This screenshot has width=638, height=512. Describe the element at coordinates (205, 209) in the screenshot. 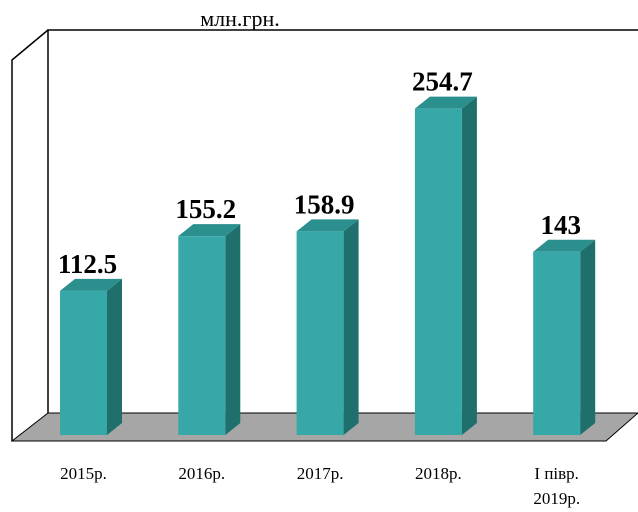

I see `value-label: 155.2` at that location.